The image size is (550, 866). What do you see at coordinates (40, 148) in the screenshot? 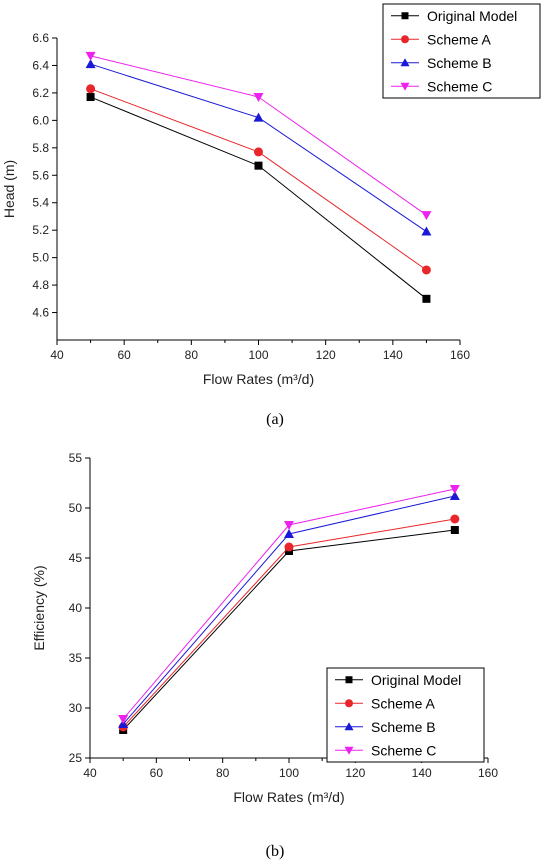
I see `y-tick-label: 5.8` at bounding box center [40, 148].